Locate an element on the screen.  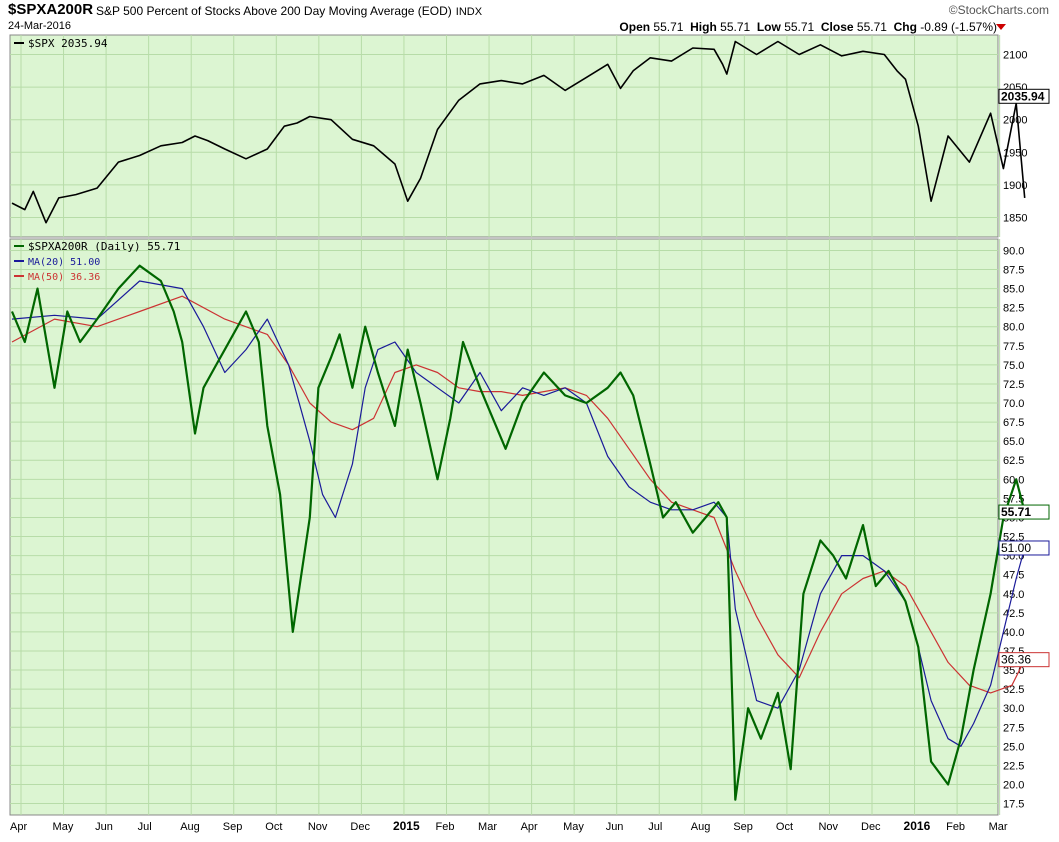
breadth-y-tick: 47.5 is located at coordinates (1013, 576).